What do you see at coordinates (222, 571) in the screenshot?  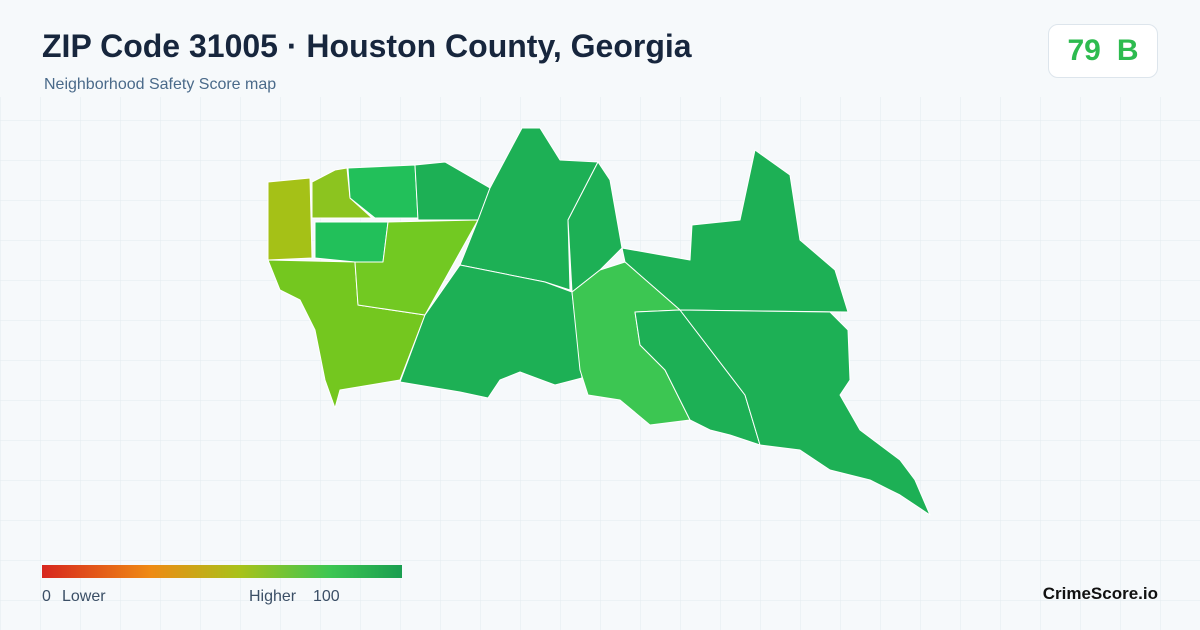 I see `legend-scale` at bounding box center [222, 571].